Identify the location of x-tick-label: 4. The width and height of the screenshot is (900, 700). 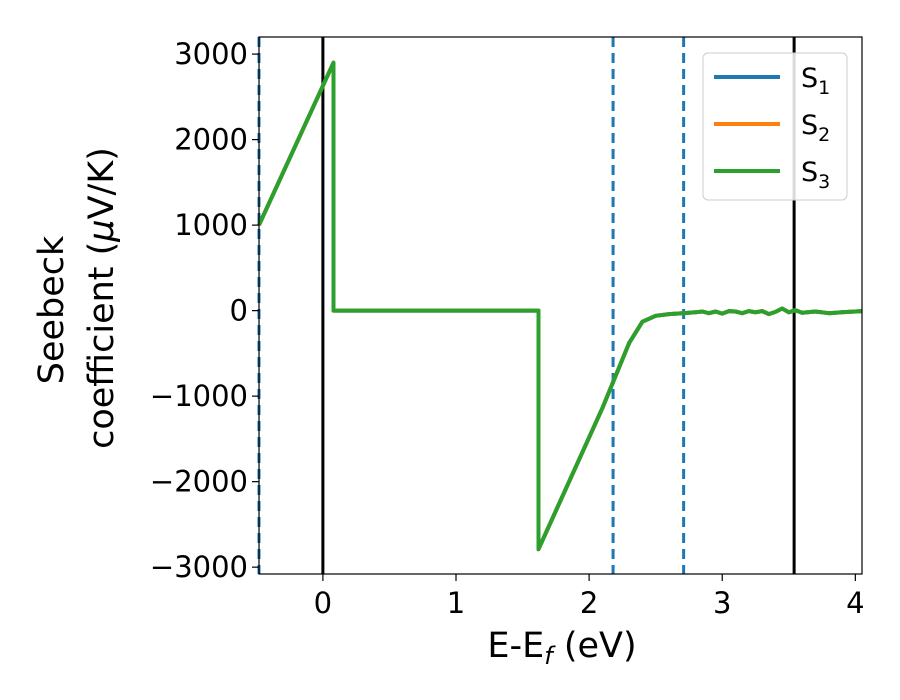
(855, 603).